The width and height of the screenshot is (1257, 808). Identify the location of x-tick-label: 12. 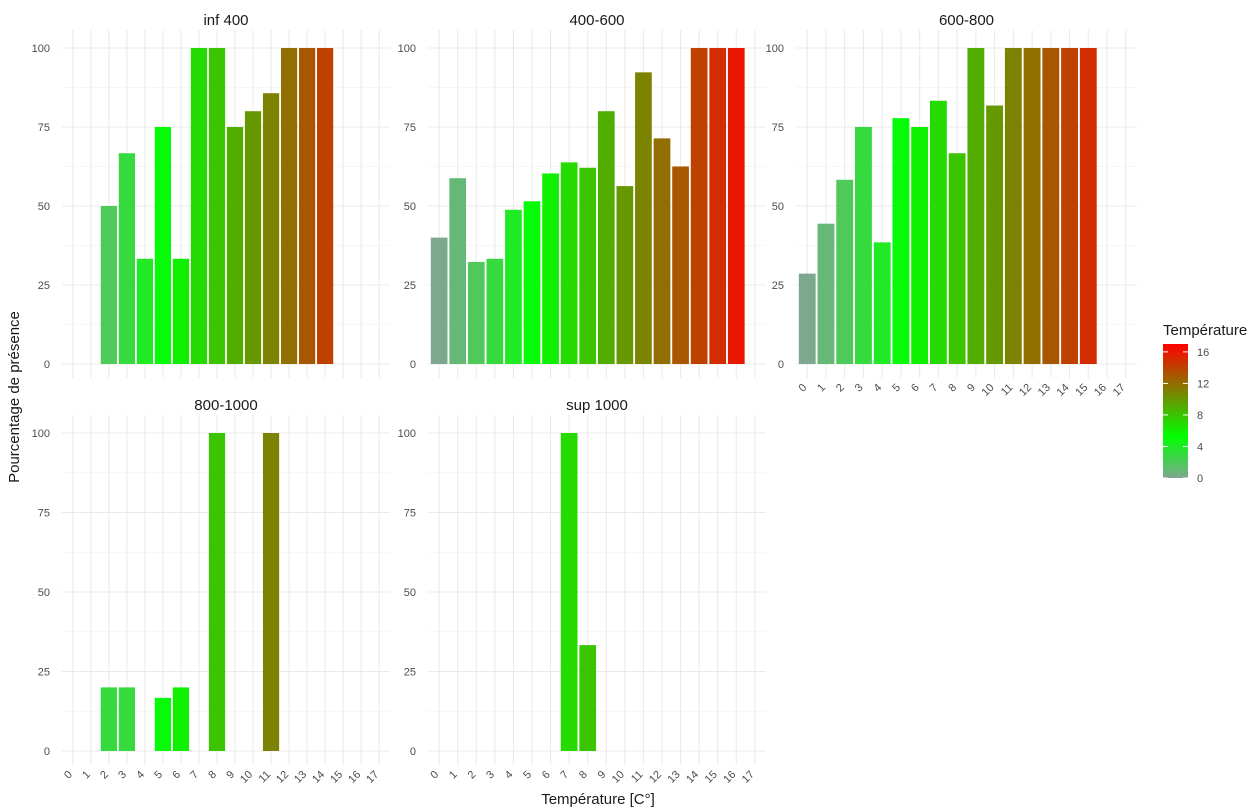
(282, 777).